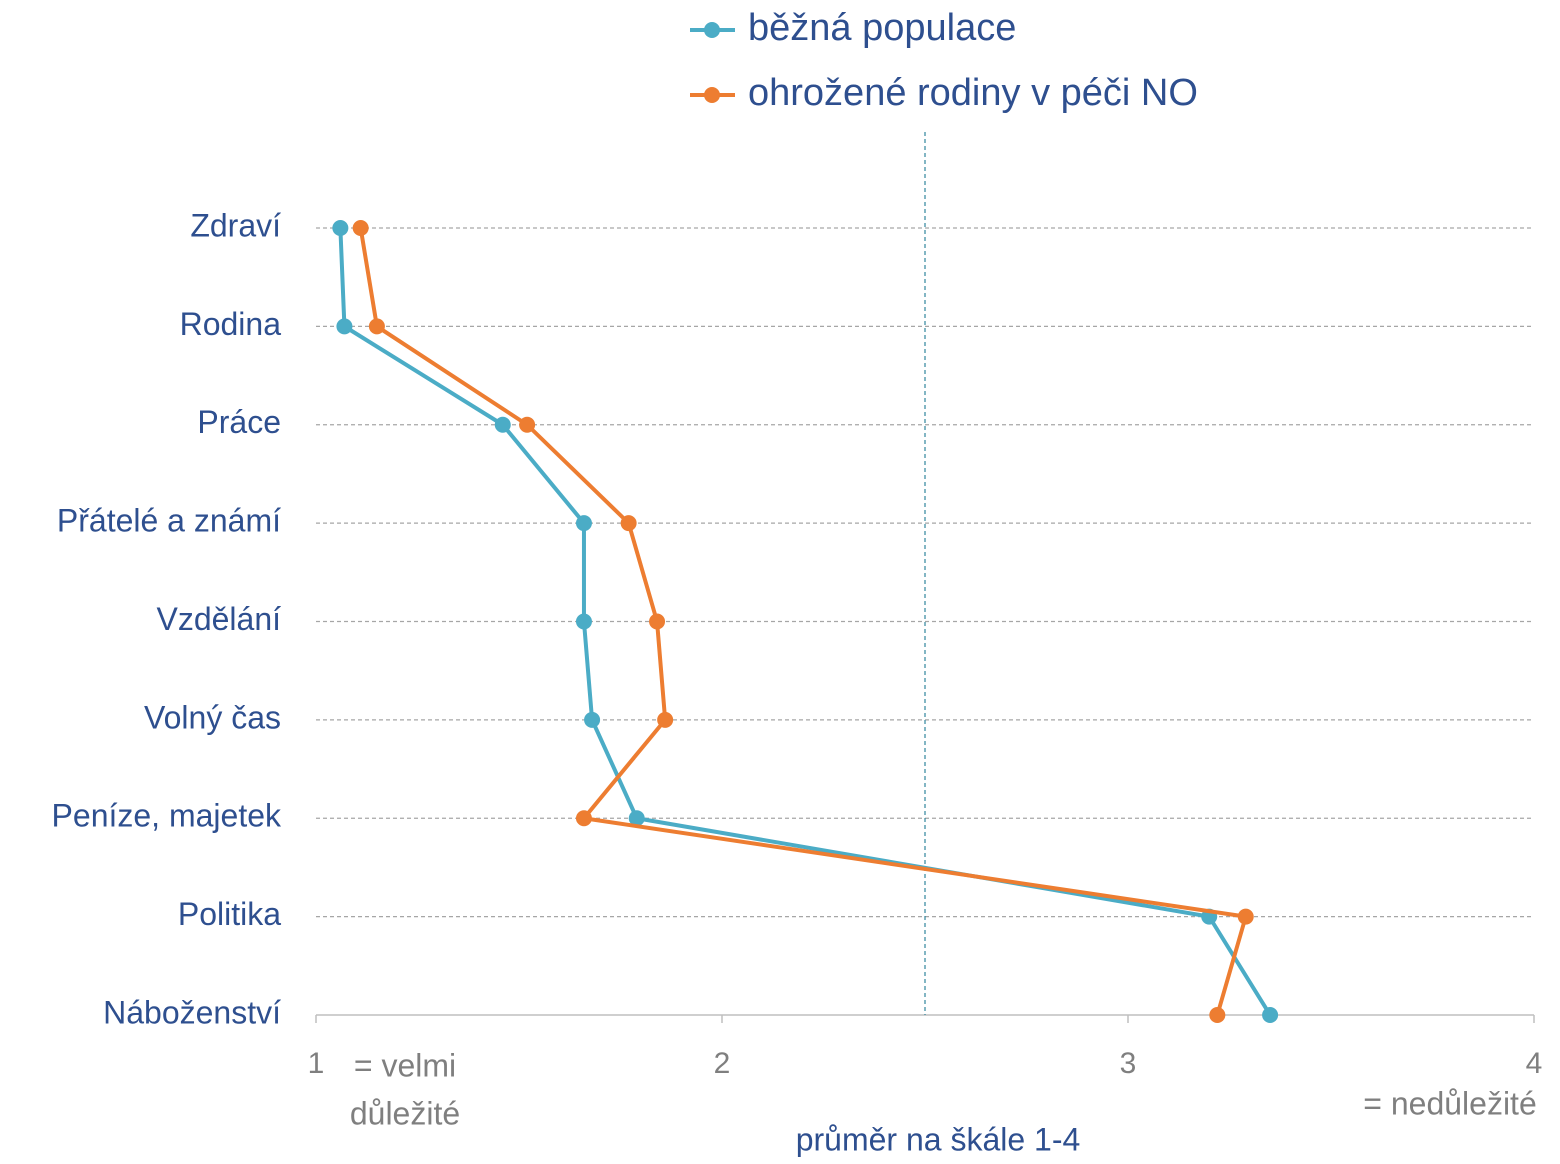 Image resolution: width=1560 pixels, height=1164 pixels. Describe the element at coordinates (405, 1113) in the screenshot. I see `low-label: důležité` at that location.